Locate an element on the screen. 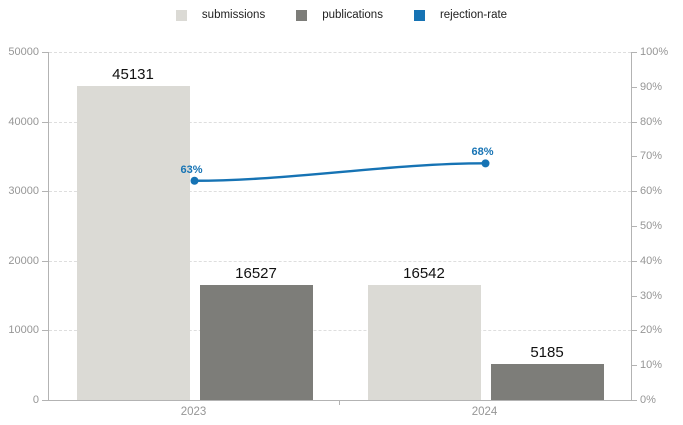 The height and width of the screenshot is (425, 683). right-axis-label: 70% is located at coordinates (651, 156).